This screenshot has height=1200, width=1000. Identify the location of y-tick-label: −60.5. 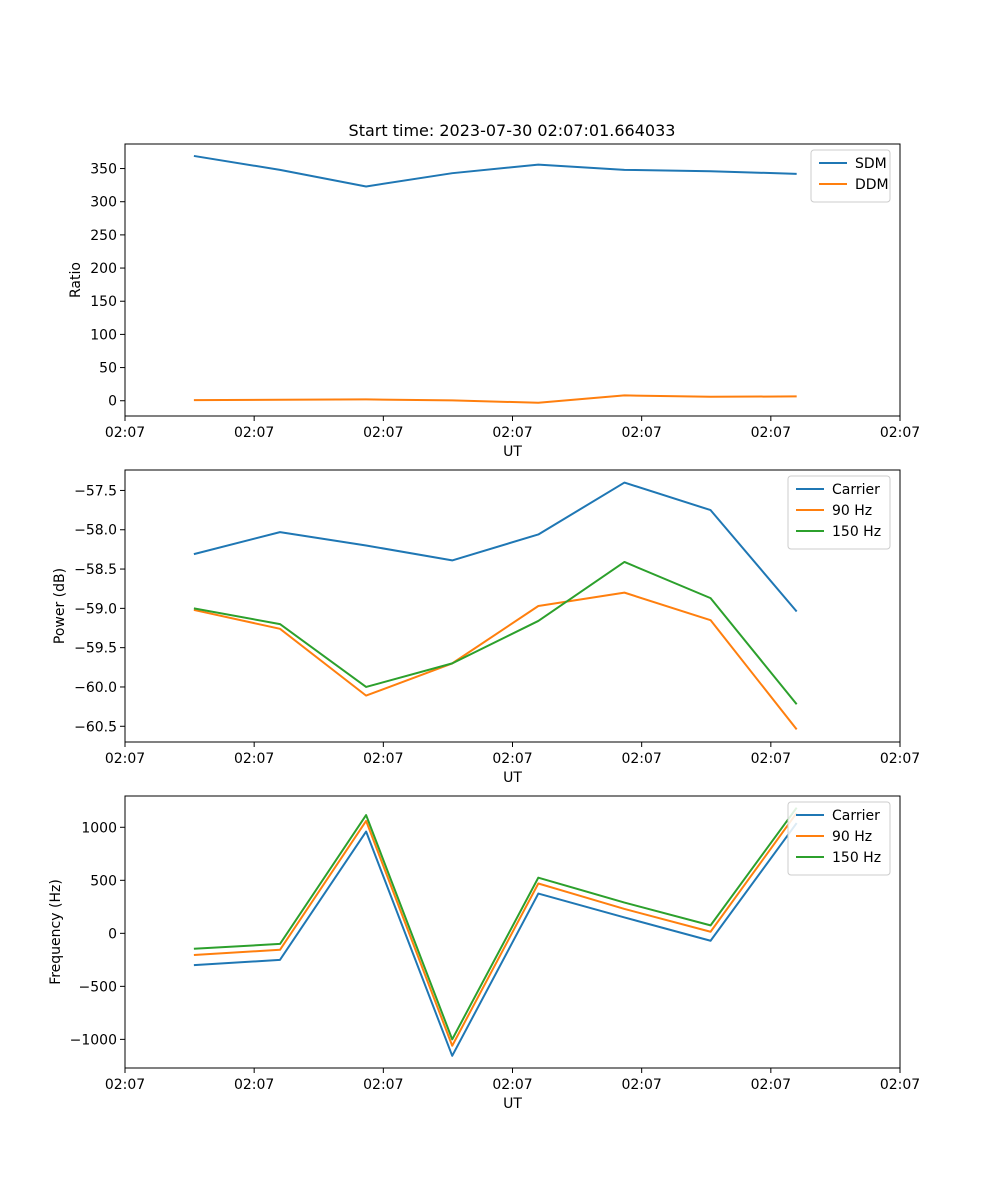
(95, 727).